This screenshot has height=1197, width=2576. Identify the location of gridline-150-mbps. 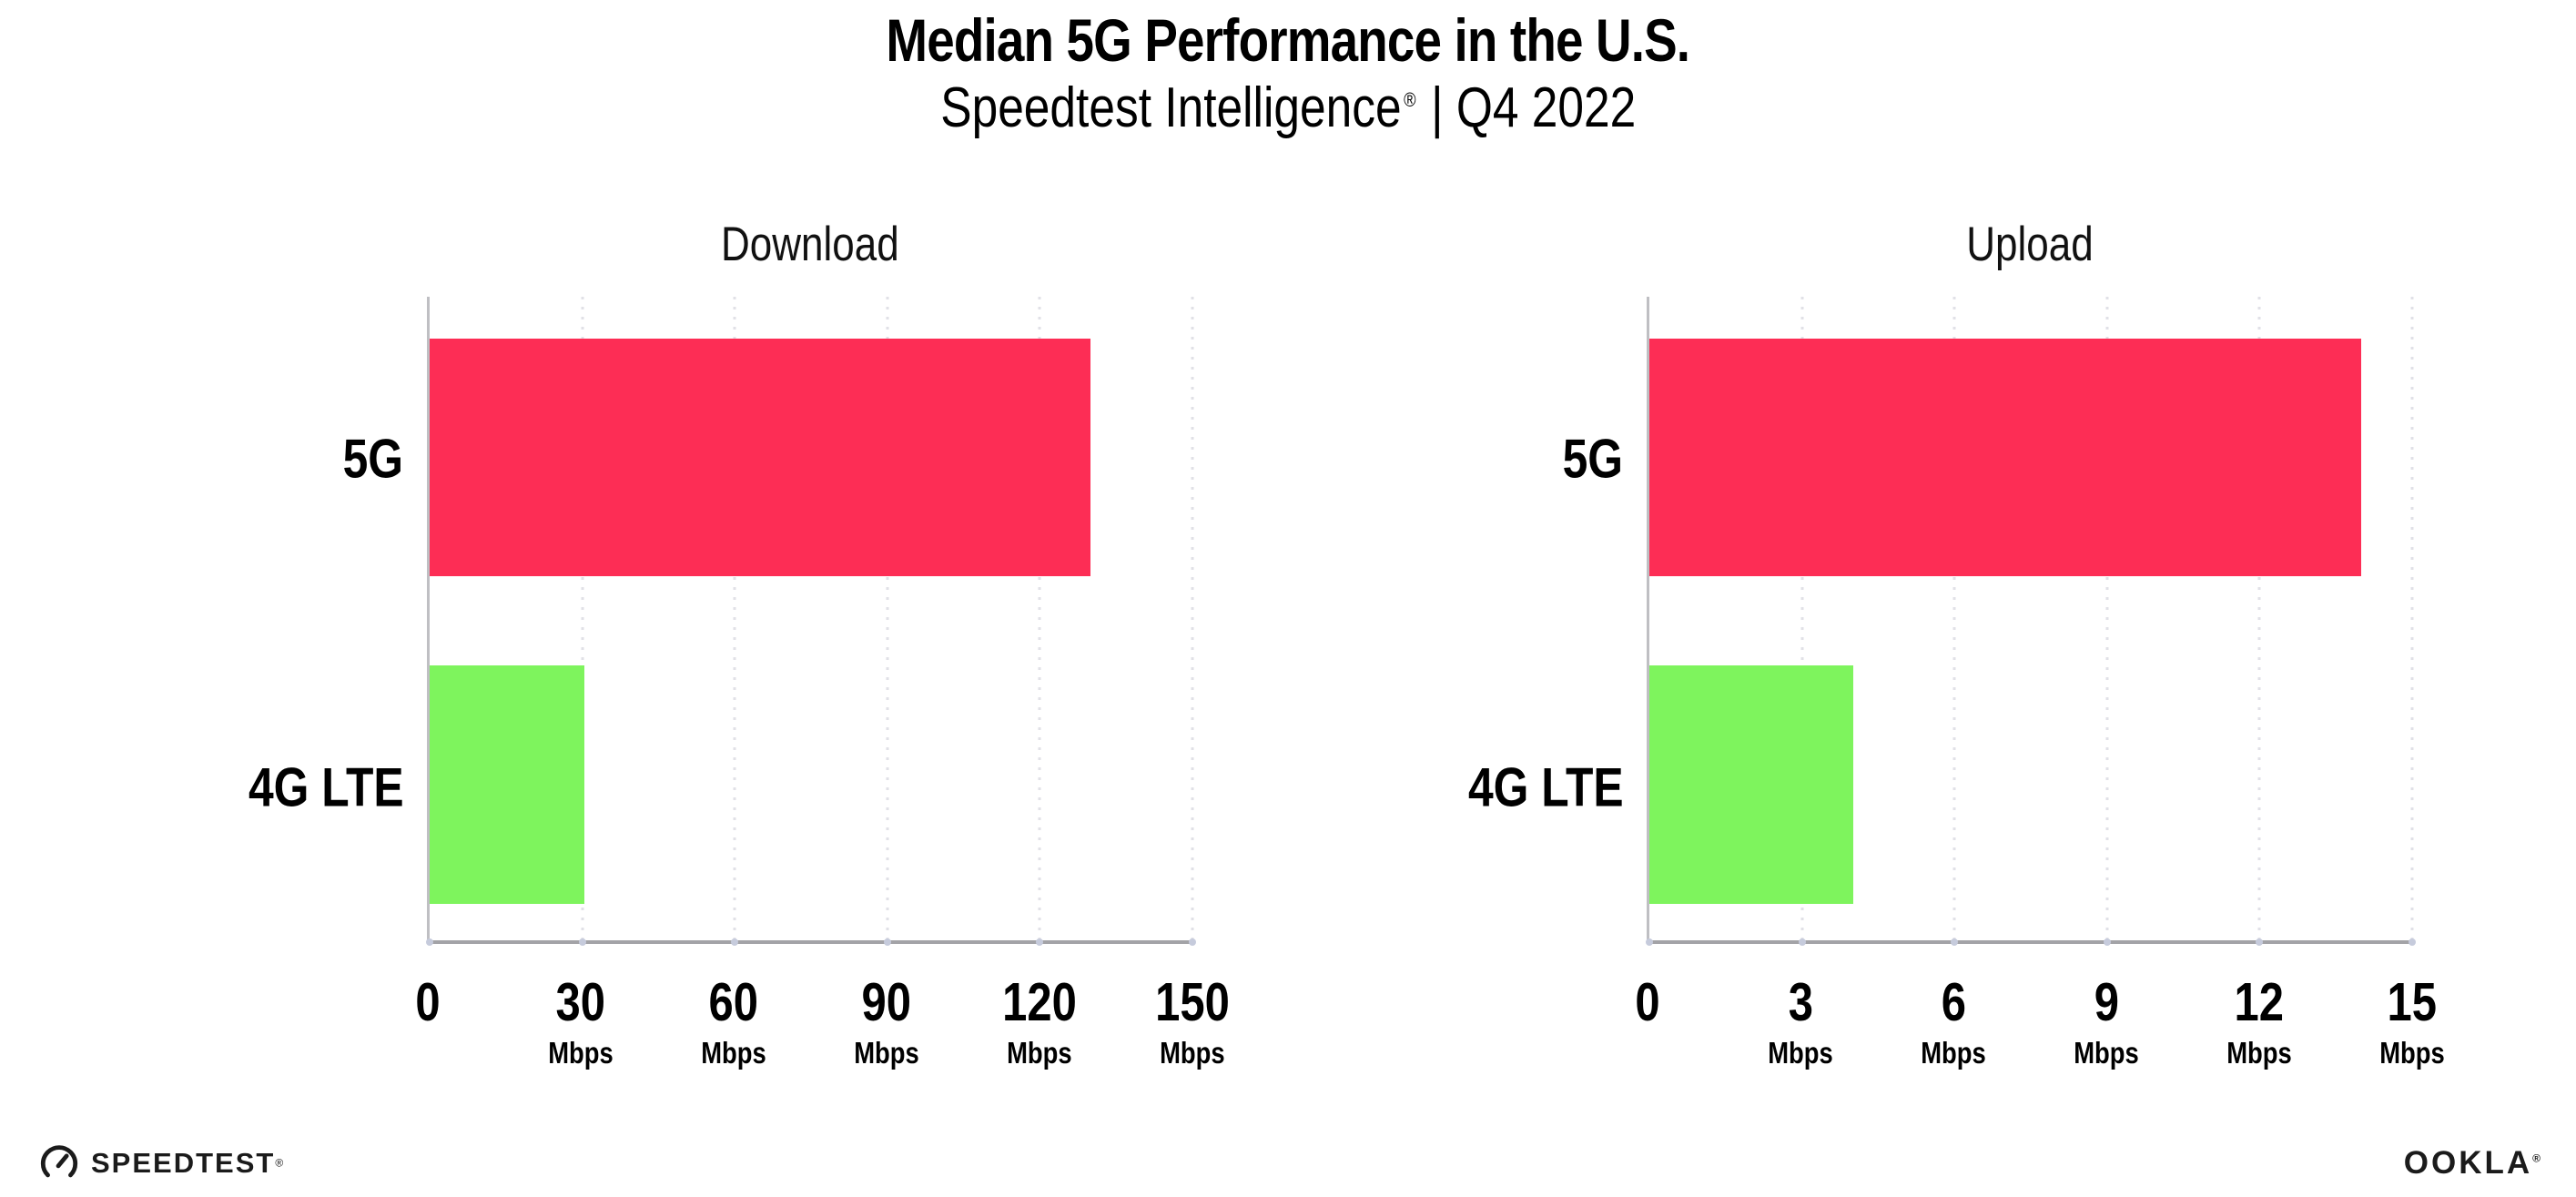
(1192, 619).